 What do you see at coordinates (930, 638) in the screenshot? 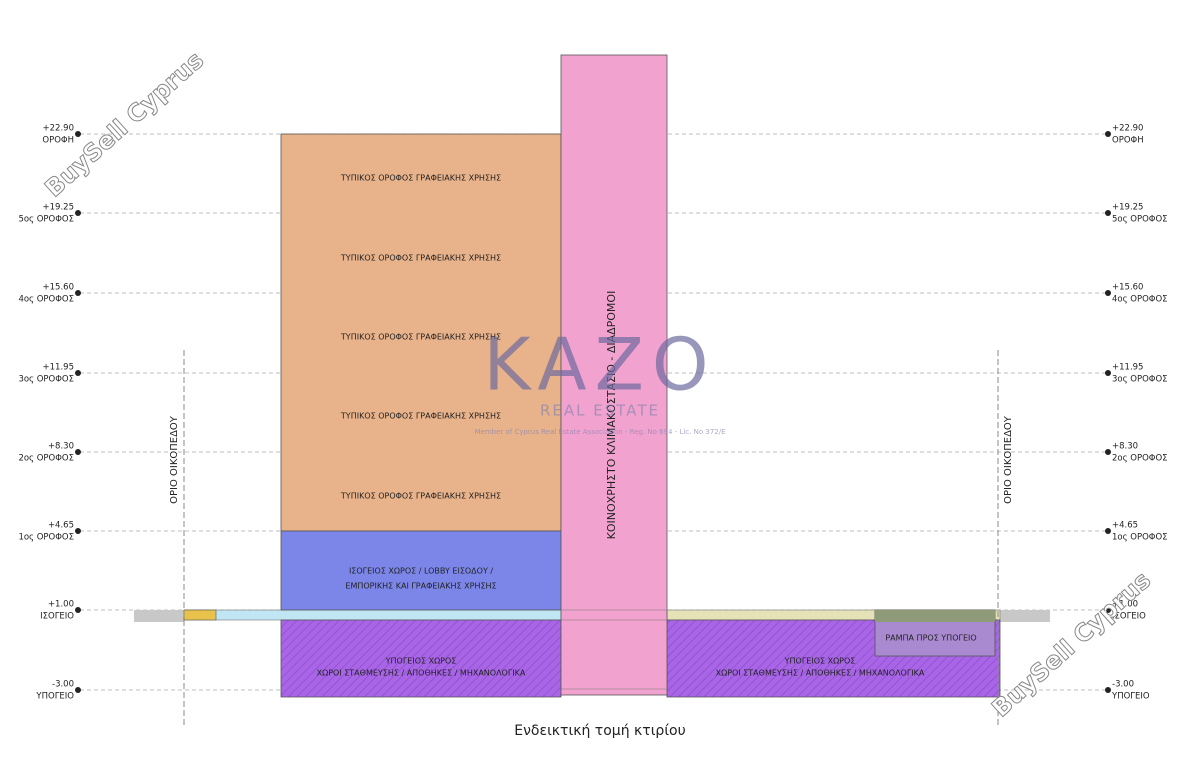
I see `ramp-label: ΡΑΜΠΑ ΠΡΟΣ ΥΠΟΓΕΙΟ` at bounding box center [930, 638].